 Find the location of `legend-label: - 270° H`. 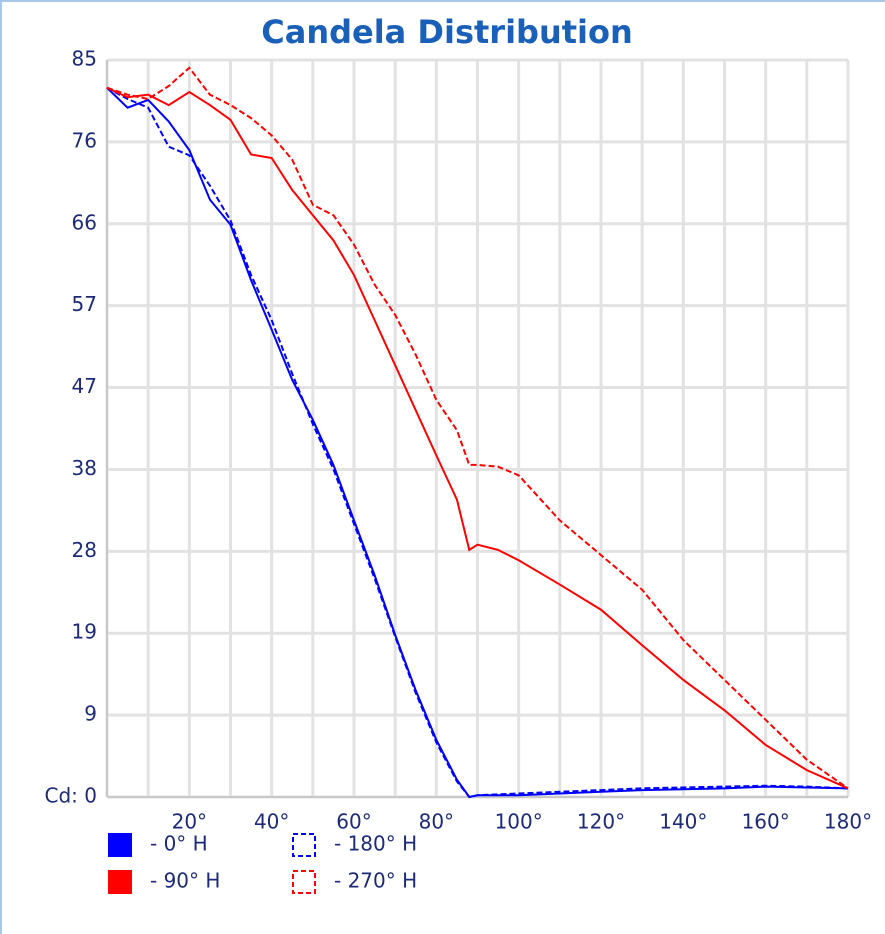

legend-label: - 270° H is located at coordinates (375, 881).